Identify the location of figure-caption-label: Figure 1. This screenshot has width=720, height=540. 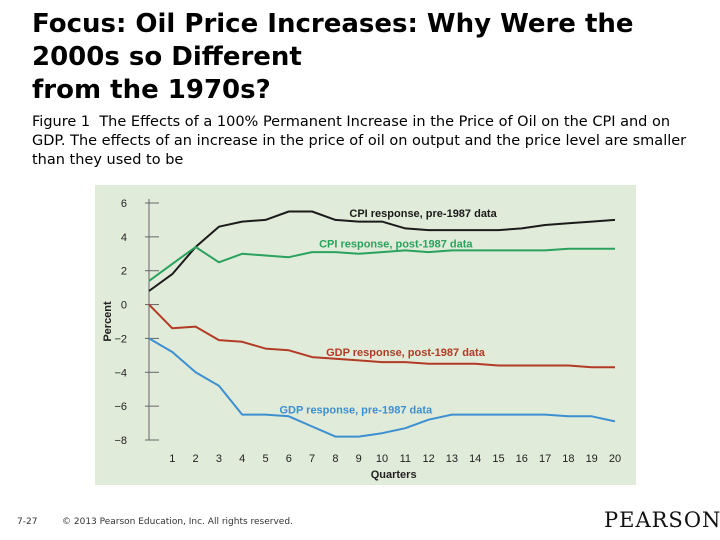
(61, 122).